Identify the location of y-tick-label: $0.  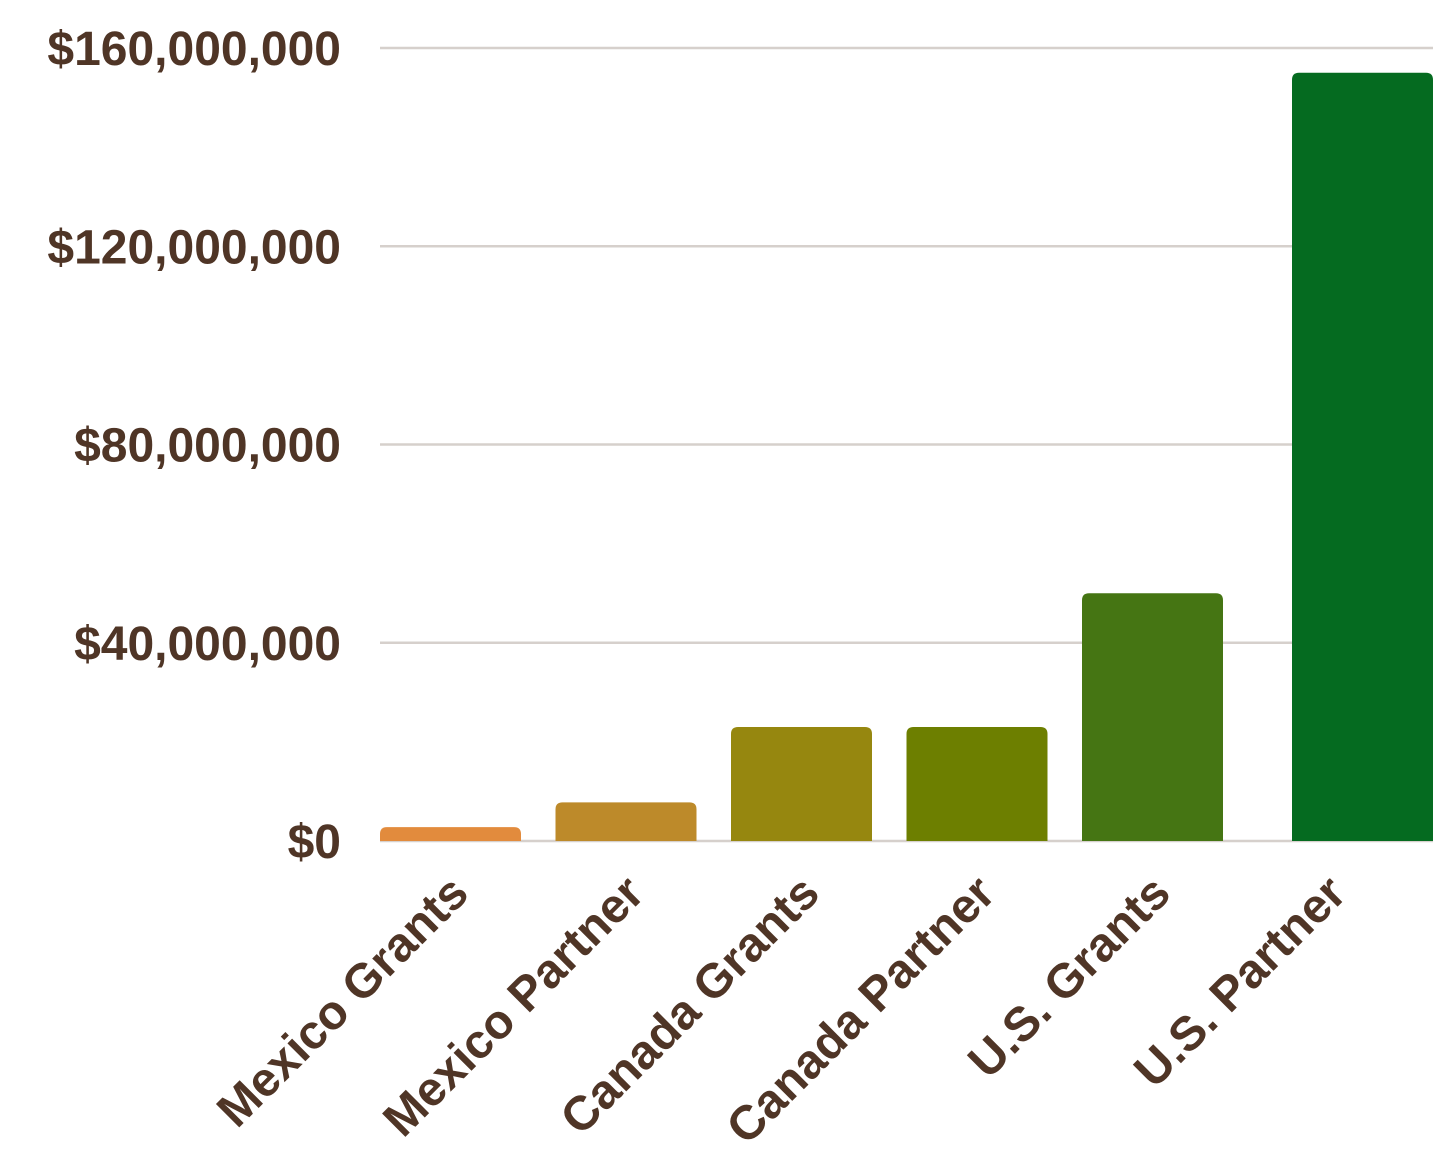
(314, 842).